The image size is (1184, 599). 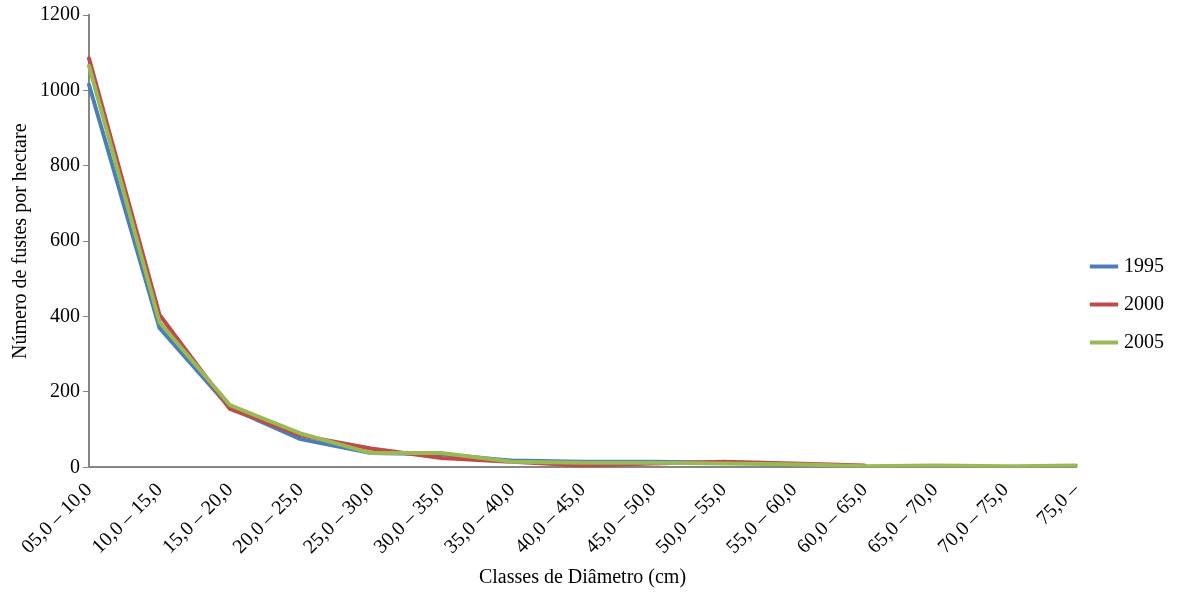 I want to click on x-tick-label: 75,0 –, so click(x=1057, y=503).